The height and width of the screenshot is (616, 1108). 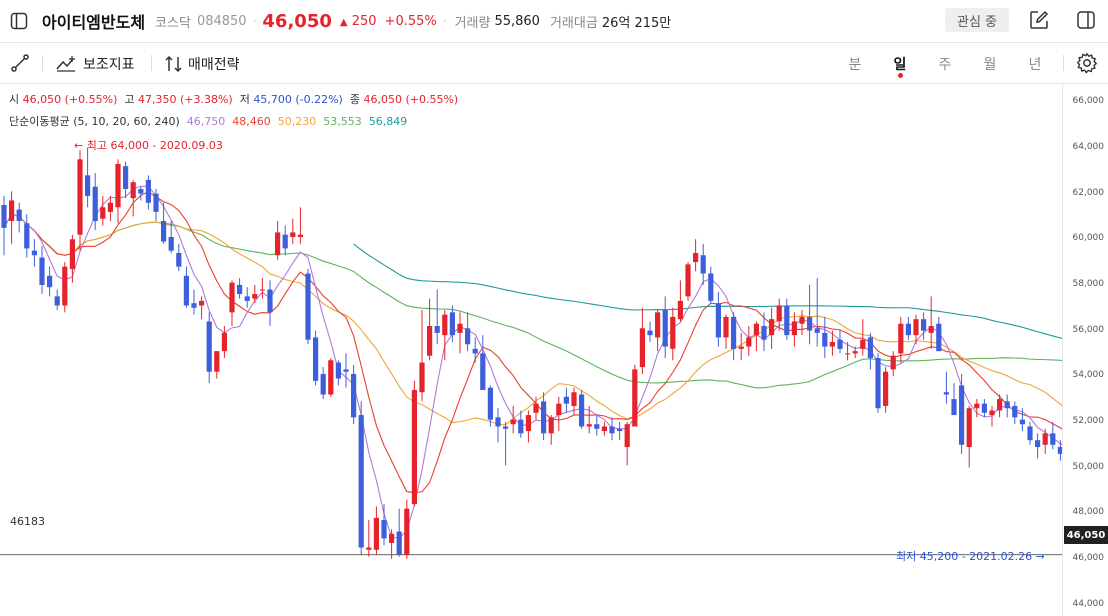 I want to click on panel-toggle-icon, so click(x=1086, y=20).